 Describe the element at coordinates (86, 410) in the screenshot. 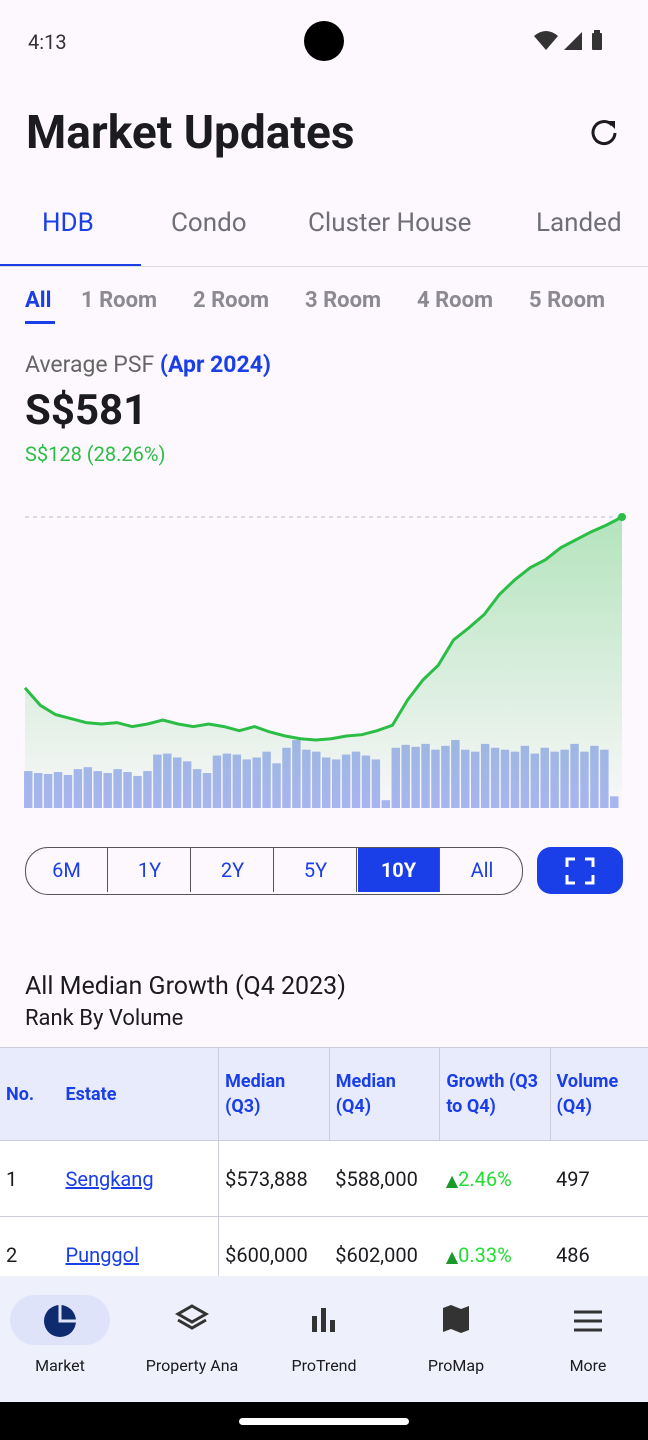

I see `psf-value: S$581` at that location.